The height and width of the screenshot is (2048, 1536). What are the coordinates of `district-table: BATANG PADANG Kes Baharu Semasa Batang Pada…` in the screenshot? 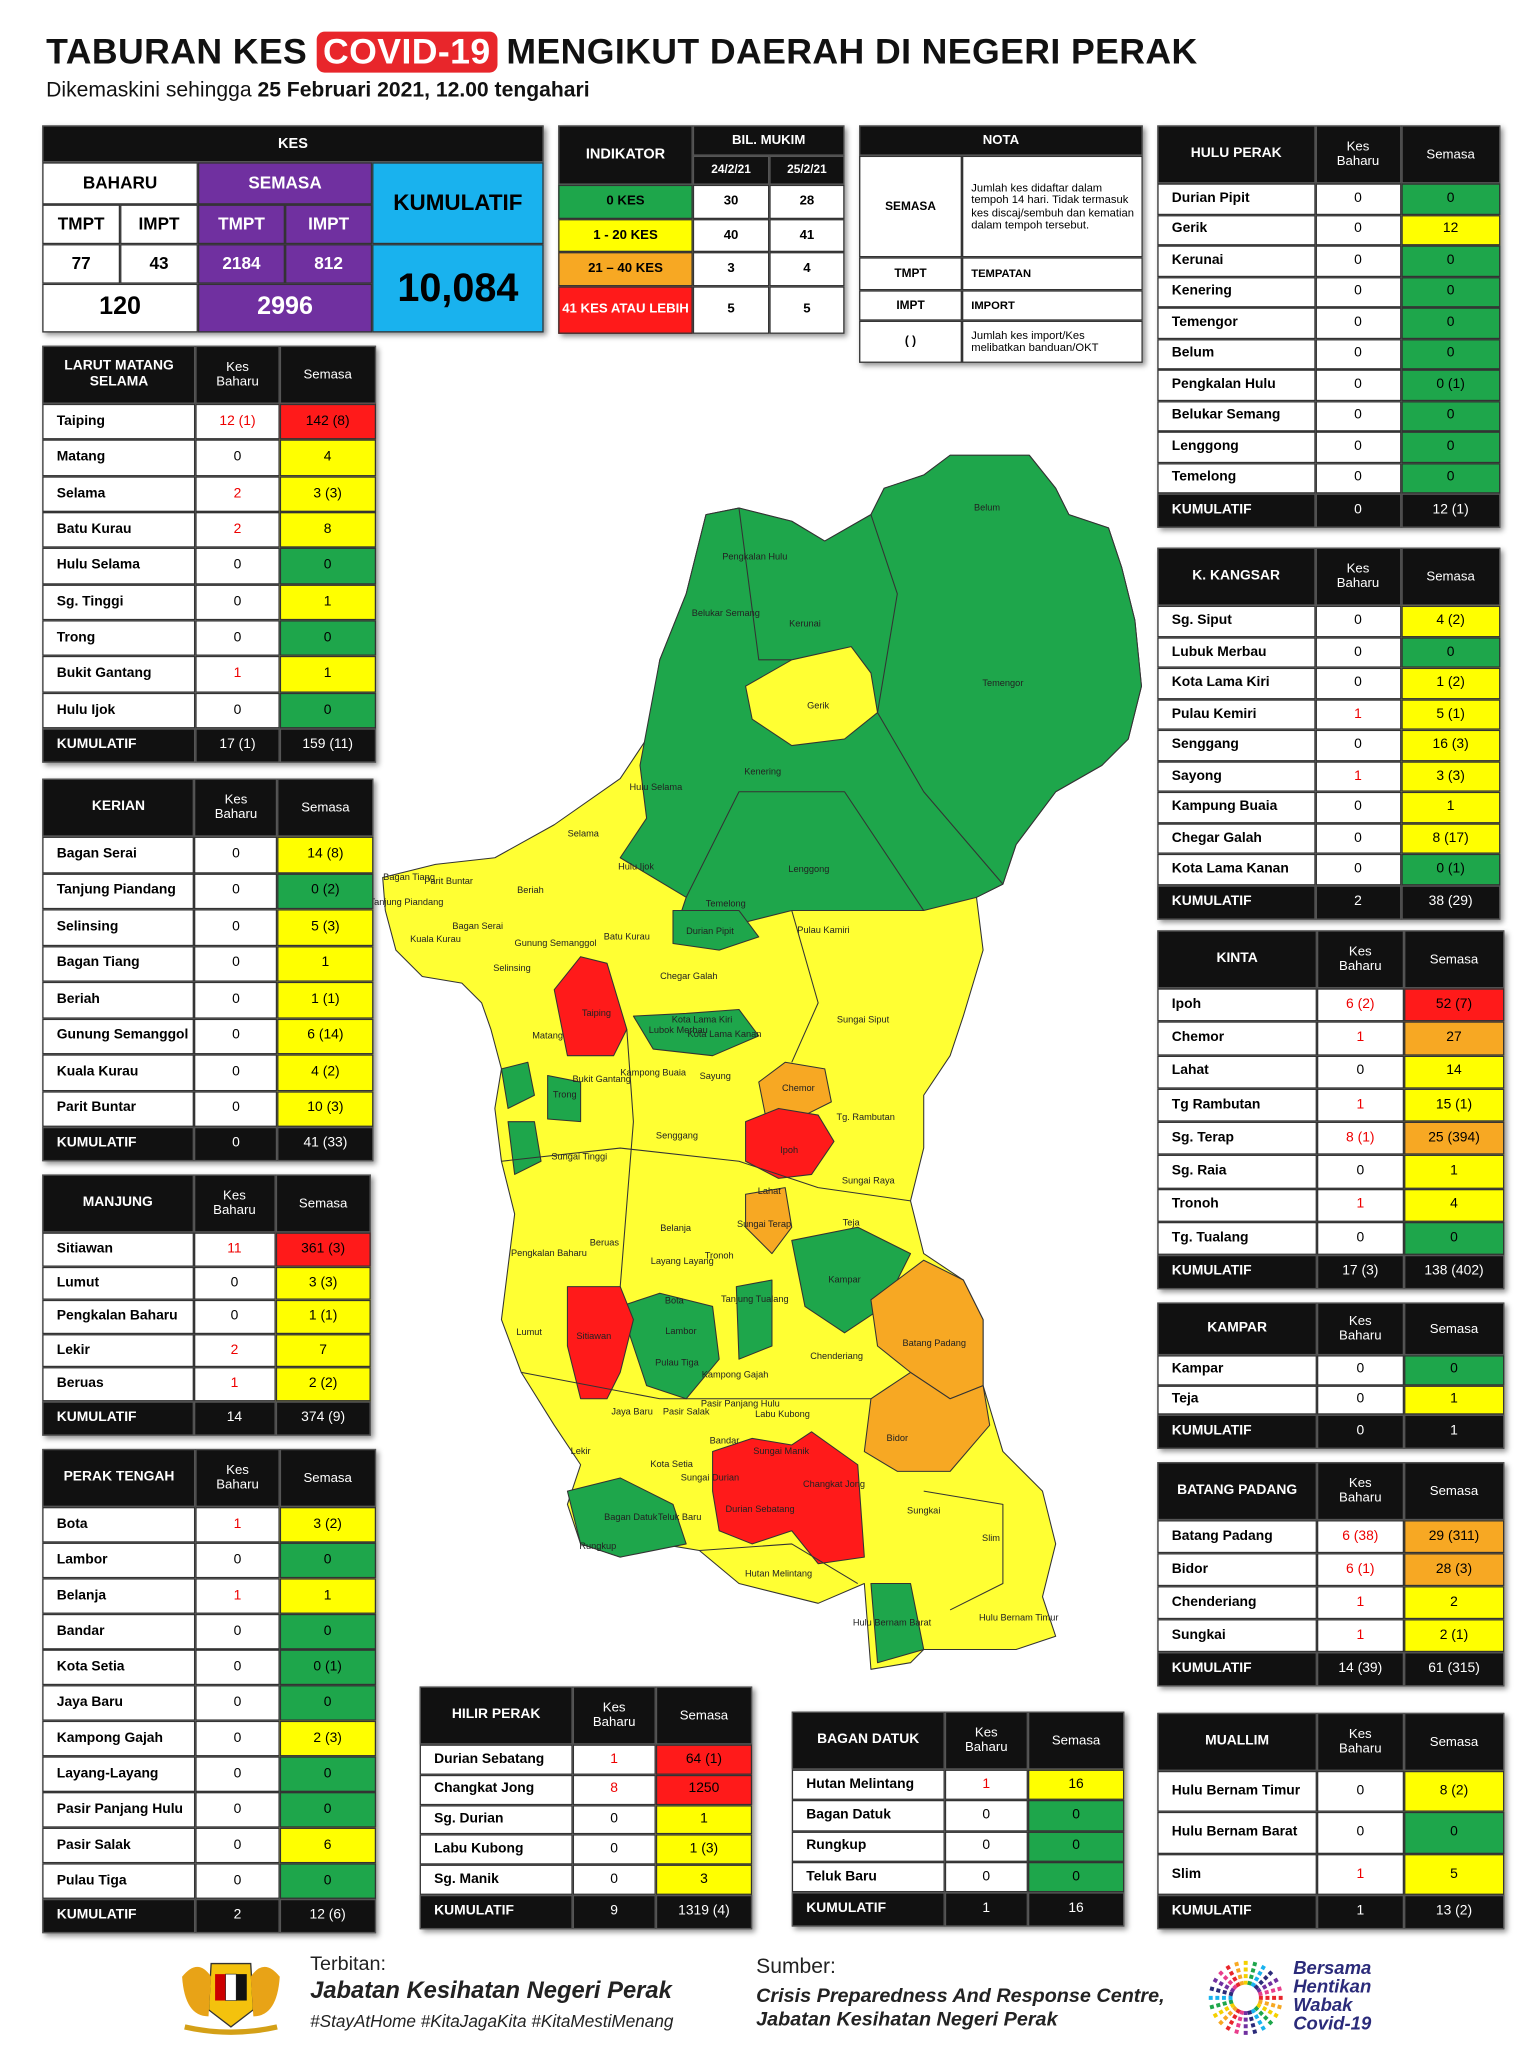 It's located at (1331, 1574).